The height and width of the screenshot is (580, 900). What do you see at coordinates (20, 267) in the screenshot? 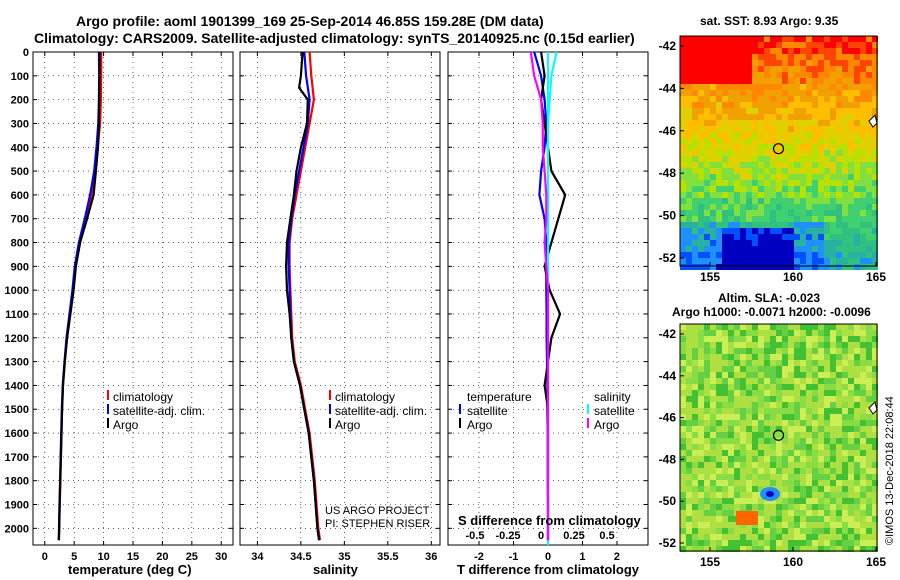
I see `y-tick-label: 900` at bounding box center [20, 267].